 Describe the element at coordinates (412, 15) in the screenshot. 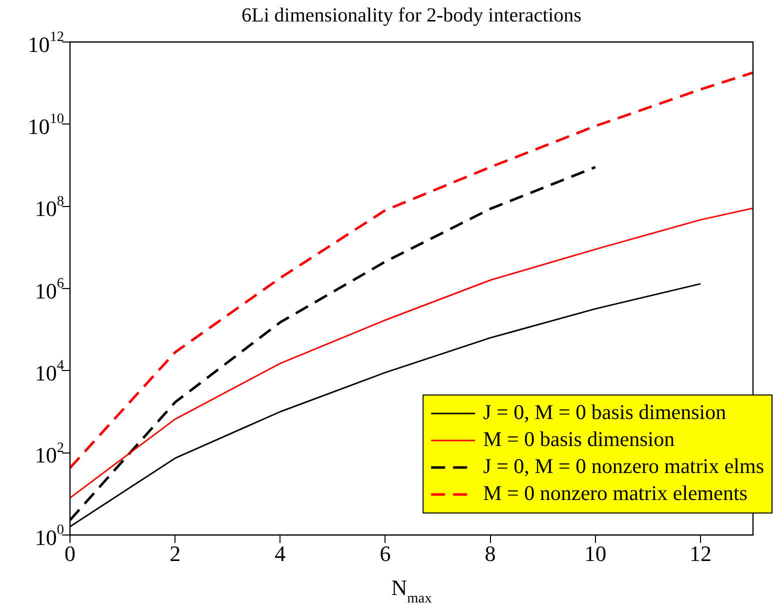

I see `chart-title: 6Li dimensionality for 2-body interactions` at that location.